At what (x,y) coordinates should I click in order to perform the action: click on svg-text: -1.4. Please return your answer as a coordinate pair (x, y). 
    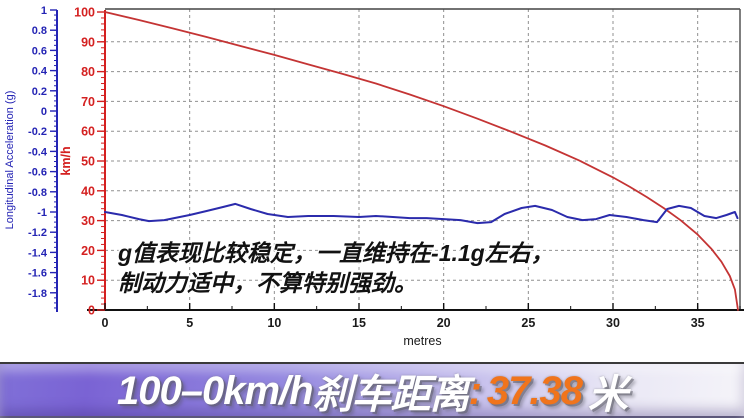
    Looking at the image, I should click on (38, 253).